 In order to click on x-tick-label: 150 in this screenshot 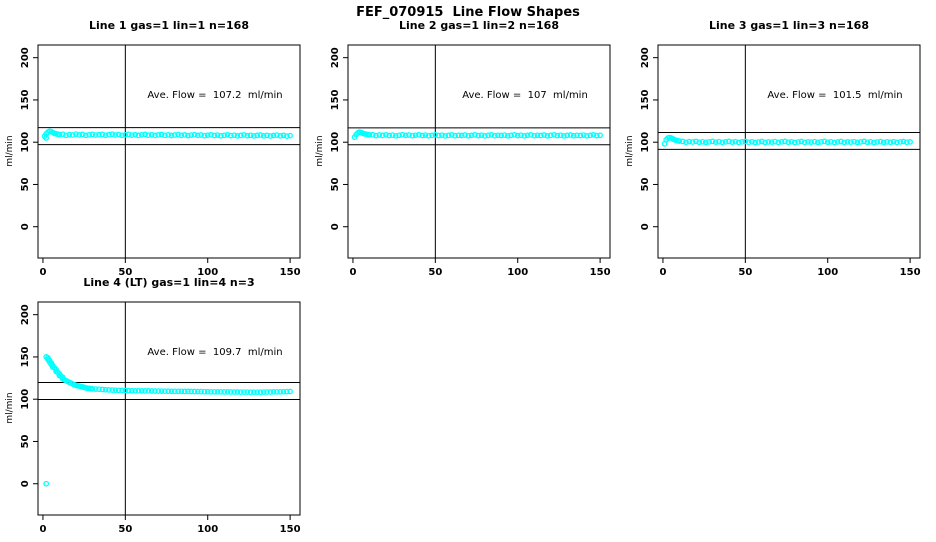, I will do `click(600, 272)`.